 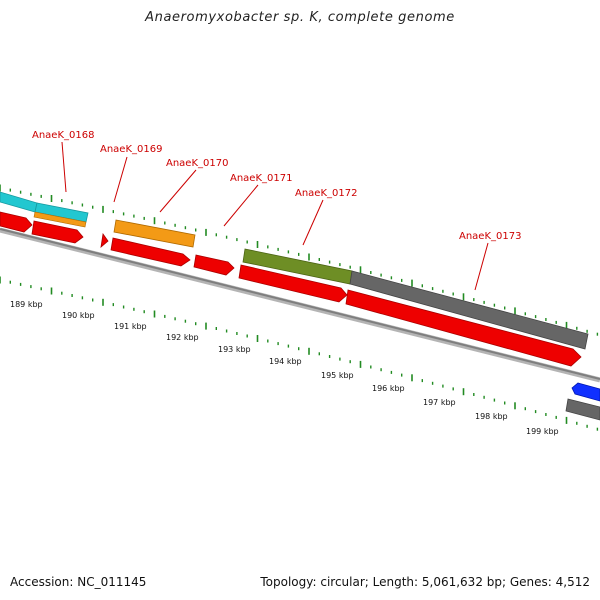 What do you see at coordinates (234, 349) in the screenshot?
I see `kbp-label-193: 193 kbp` at bounding box center [234, 349].